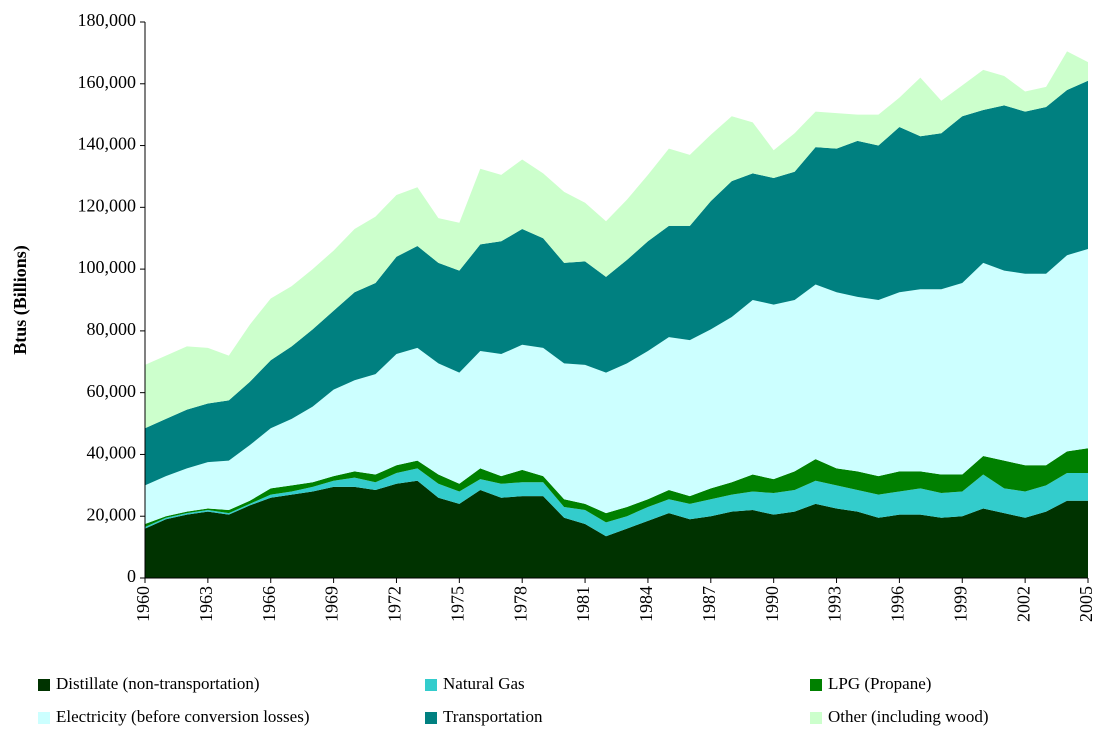  What do you see at coordinates (332, 604) in the screenshot?
I see `x-tick-label: 1969` at bounding box center [332, 604].